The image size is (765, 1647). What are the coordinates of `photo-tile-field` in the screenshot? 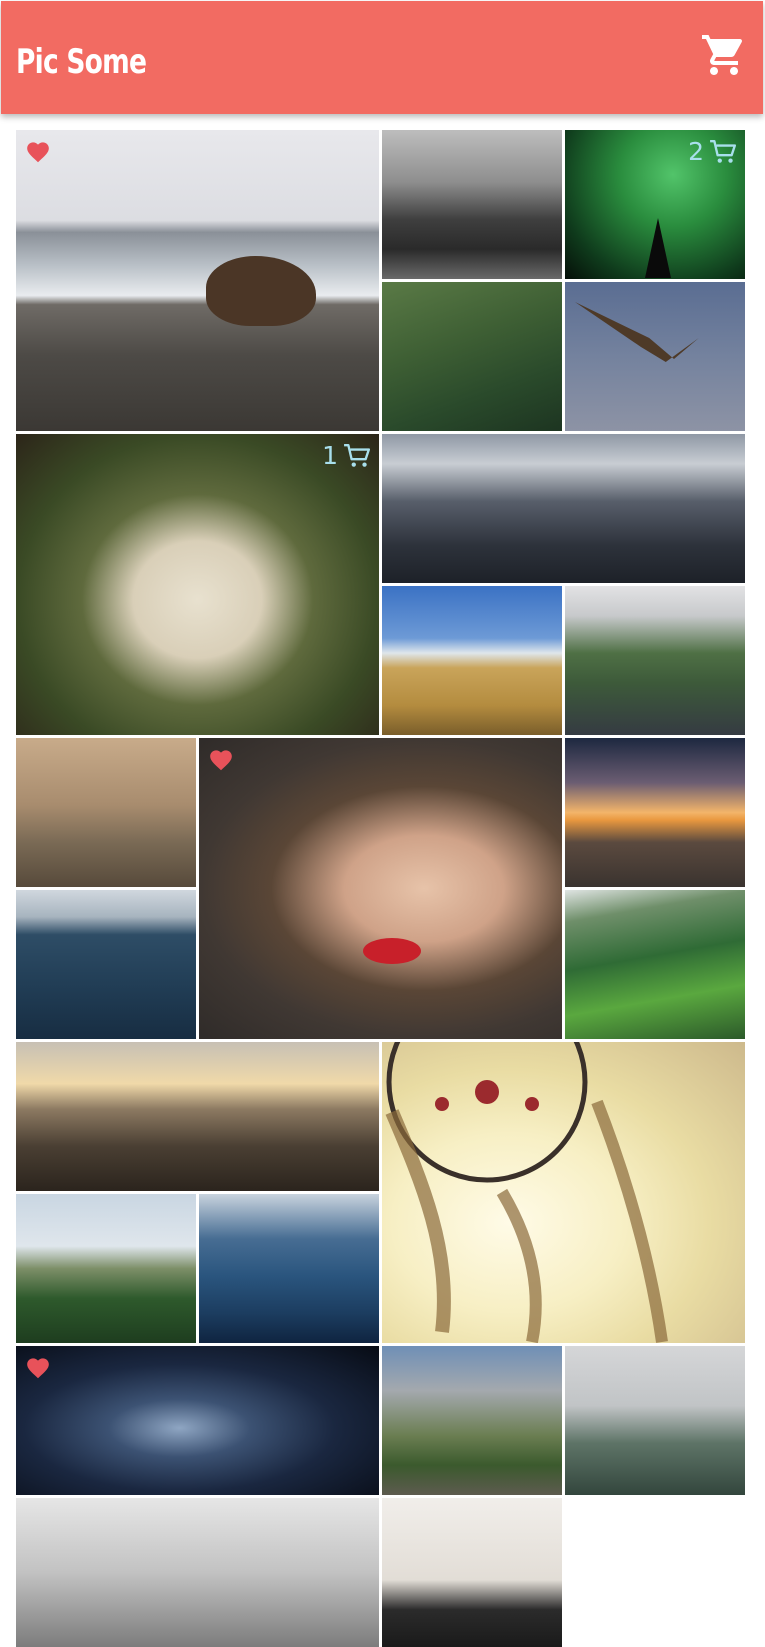 It's located at (472, 660).